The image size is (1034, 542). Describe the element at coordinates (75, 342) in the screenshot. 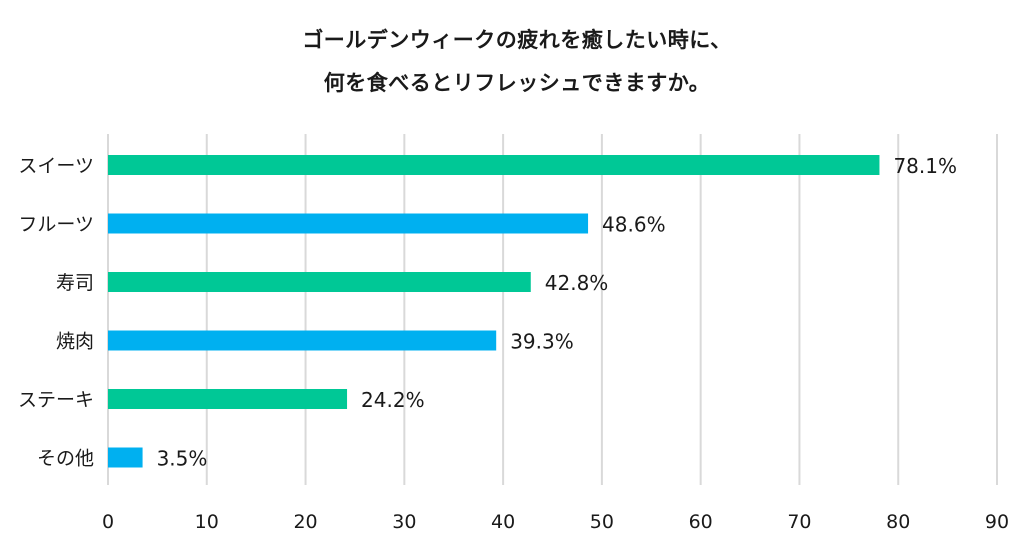

I see `category-label-3: 焼肉` at that location.